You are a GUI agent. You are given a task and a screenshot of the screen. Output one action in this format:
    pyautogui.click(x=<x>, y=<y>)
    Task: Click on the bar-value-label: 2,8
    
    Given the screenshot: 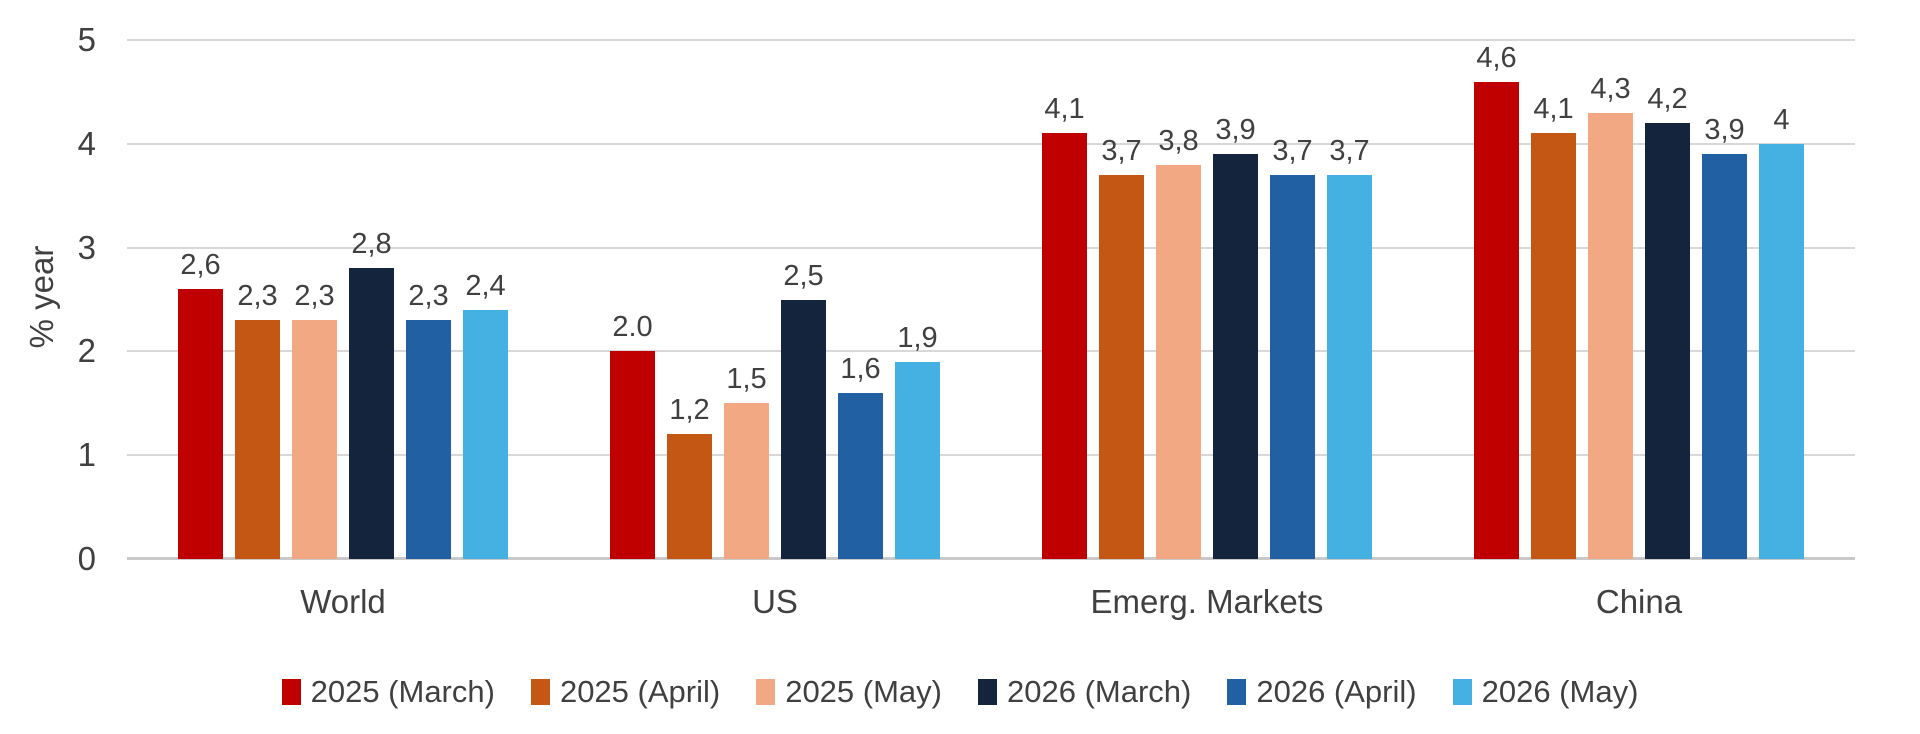 What is the action you would take?
    pyautogui.click(x=371, y=244)
    